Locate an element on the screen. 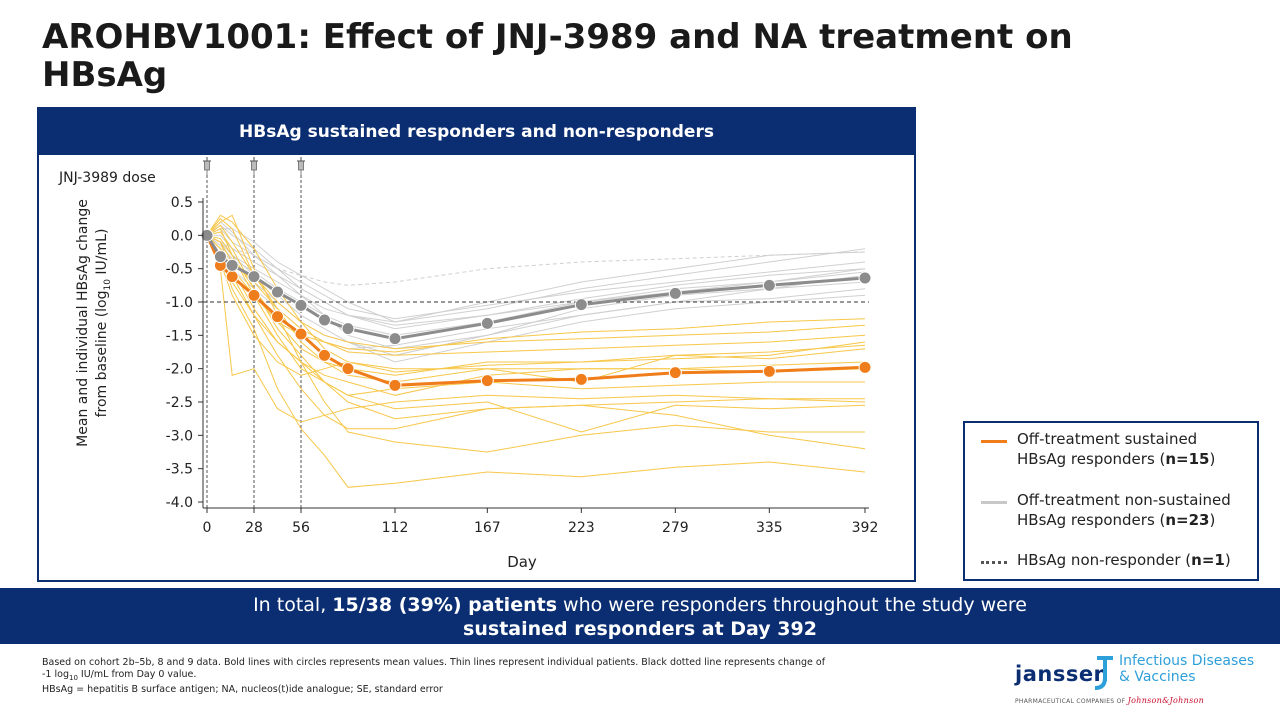 Image resolution: width=1280 pixels, height=723 pixels. y-tick-label: -3.0 is located at coordinates (179, 436).